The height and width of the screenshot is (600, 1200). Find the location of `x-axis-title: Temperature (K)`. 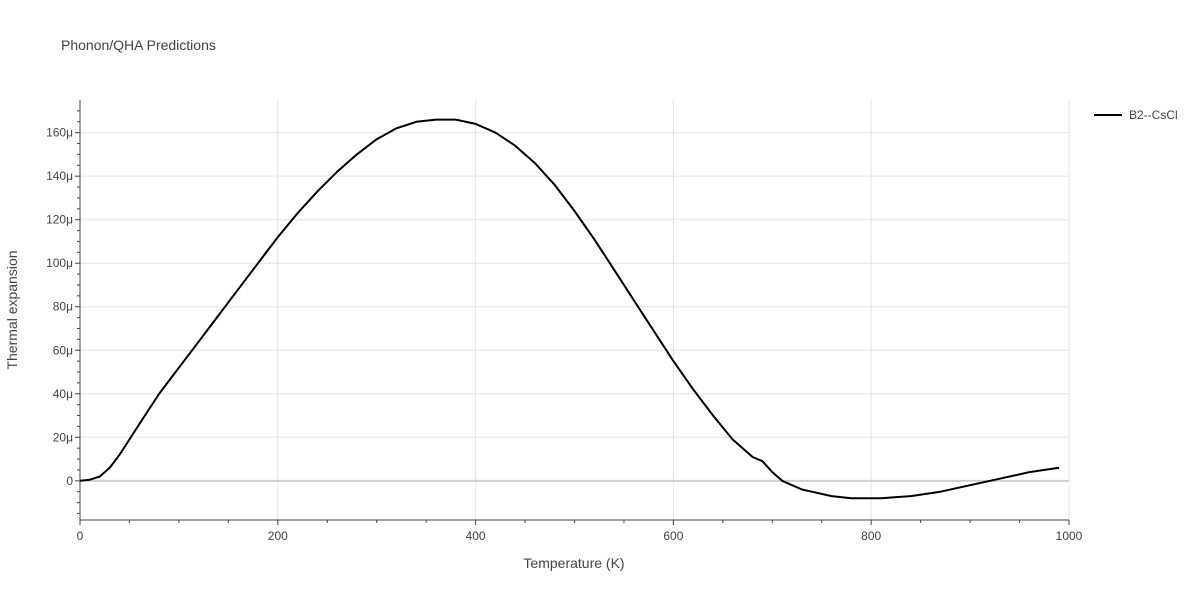

x-axis-title: Temperature (K) is located at coordinates (573, 563).